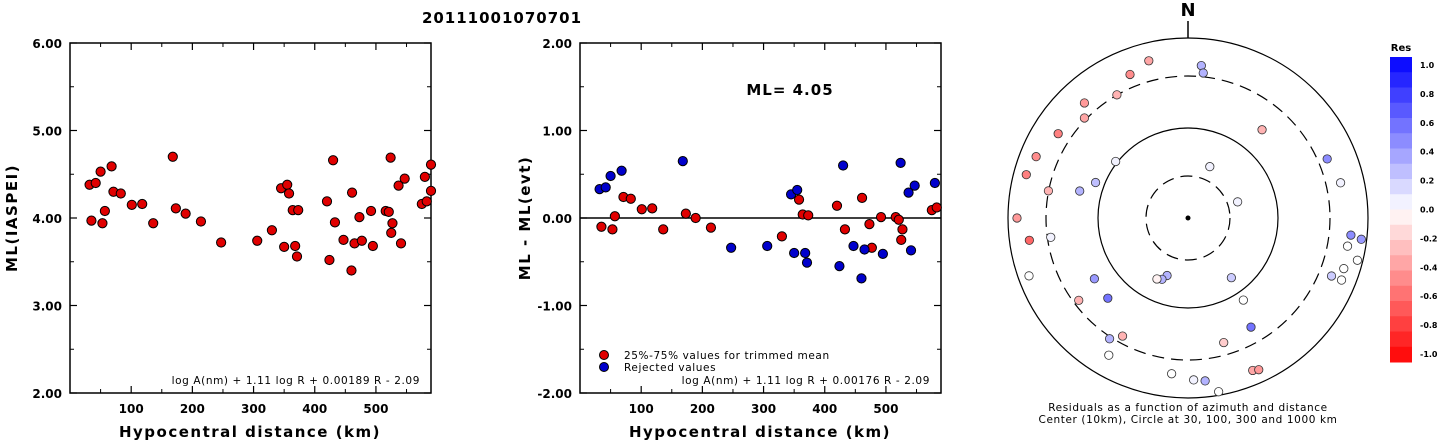 Image resolution: width=1437 pixels, height=445 pixels. I want to click on y-tick-label: -2.00, so click(554, 394).